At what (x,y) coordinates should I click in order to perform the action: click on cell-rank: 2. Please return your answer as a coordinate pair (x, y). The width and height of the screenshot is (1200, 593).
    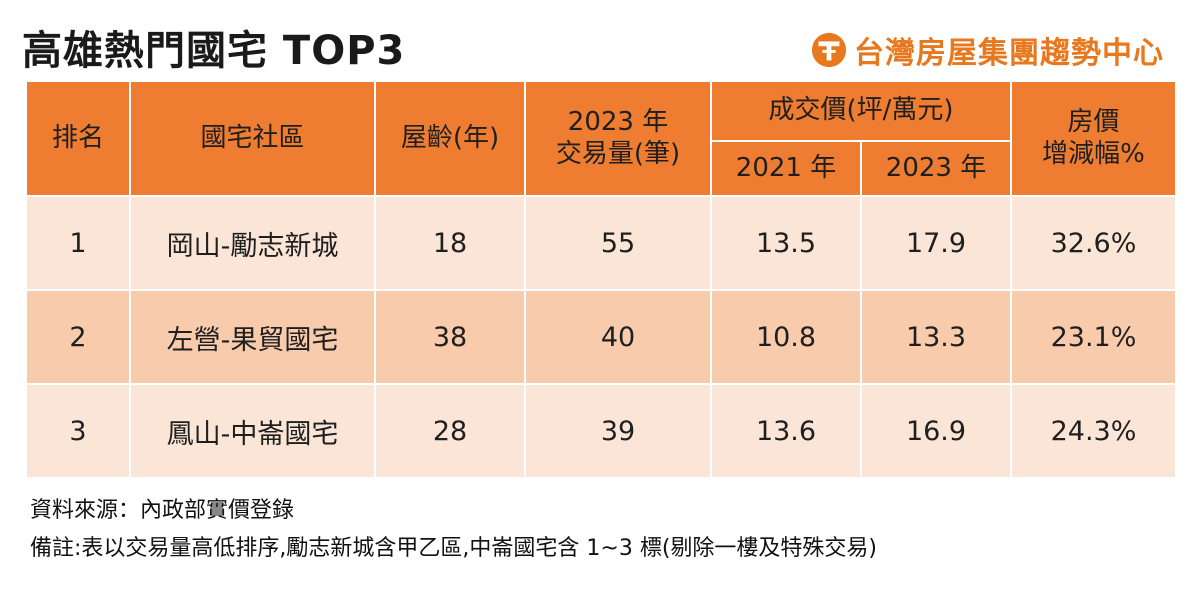
    Looking at the image, I should click on (78, 337).